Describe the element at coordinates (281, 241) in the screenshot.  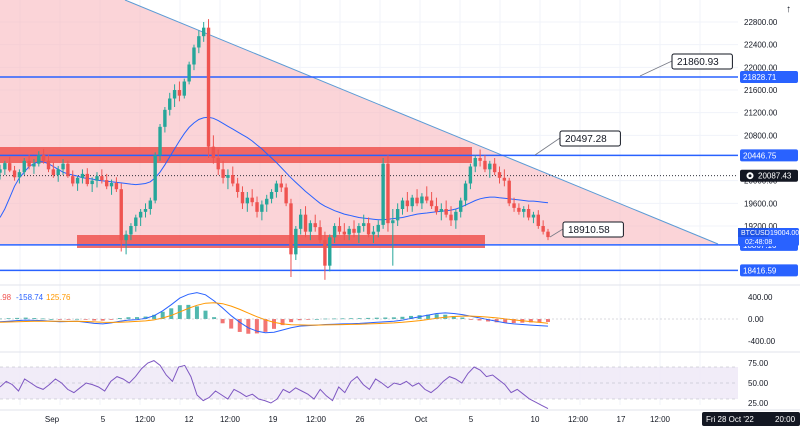
I see `support-zone` at that location.